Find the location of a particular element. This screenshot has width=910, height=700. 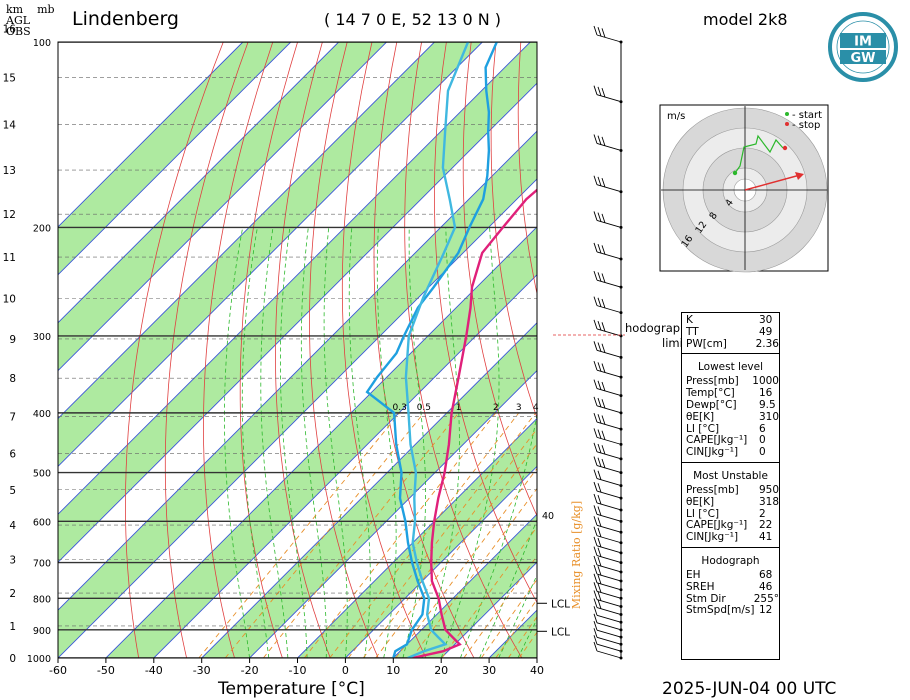

table-key: Stm Dir is located at coordinates (706, 598).